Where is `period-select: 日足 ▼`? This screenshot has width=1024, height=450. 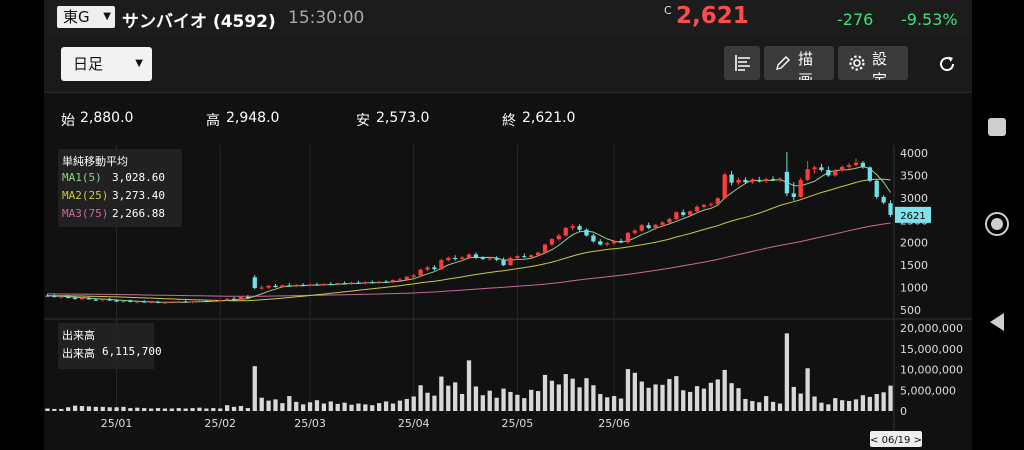
period-select: 日足 ▼ is located at coordinates (106, 64).